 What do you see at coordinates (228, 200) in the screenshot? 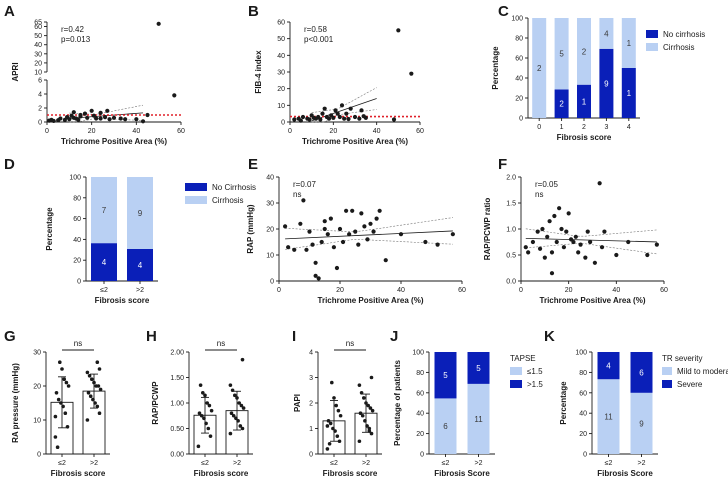
I see `legend-label: Cirrhosis` at bounding box center [228, 200].